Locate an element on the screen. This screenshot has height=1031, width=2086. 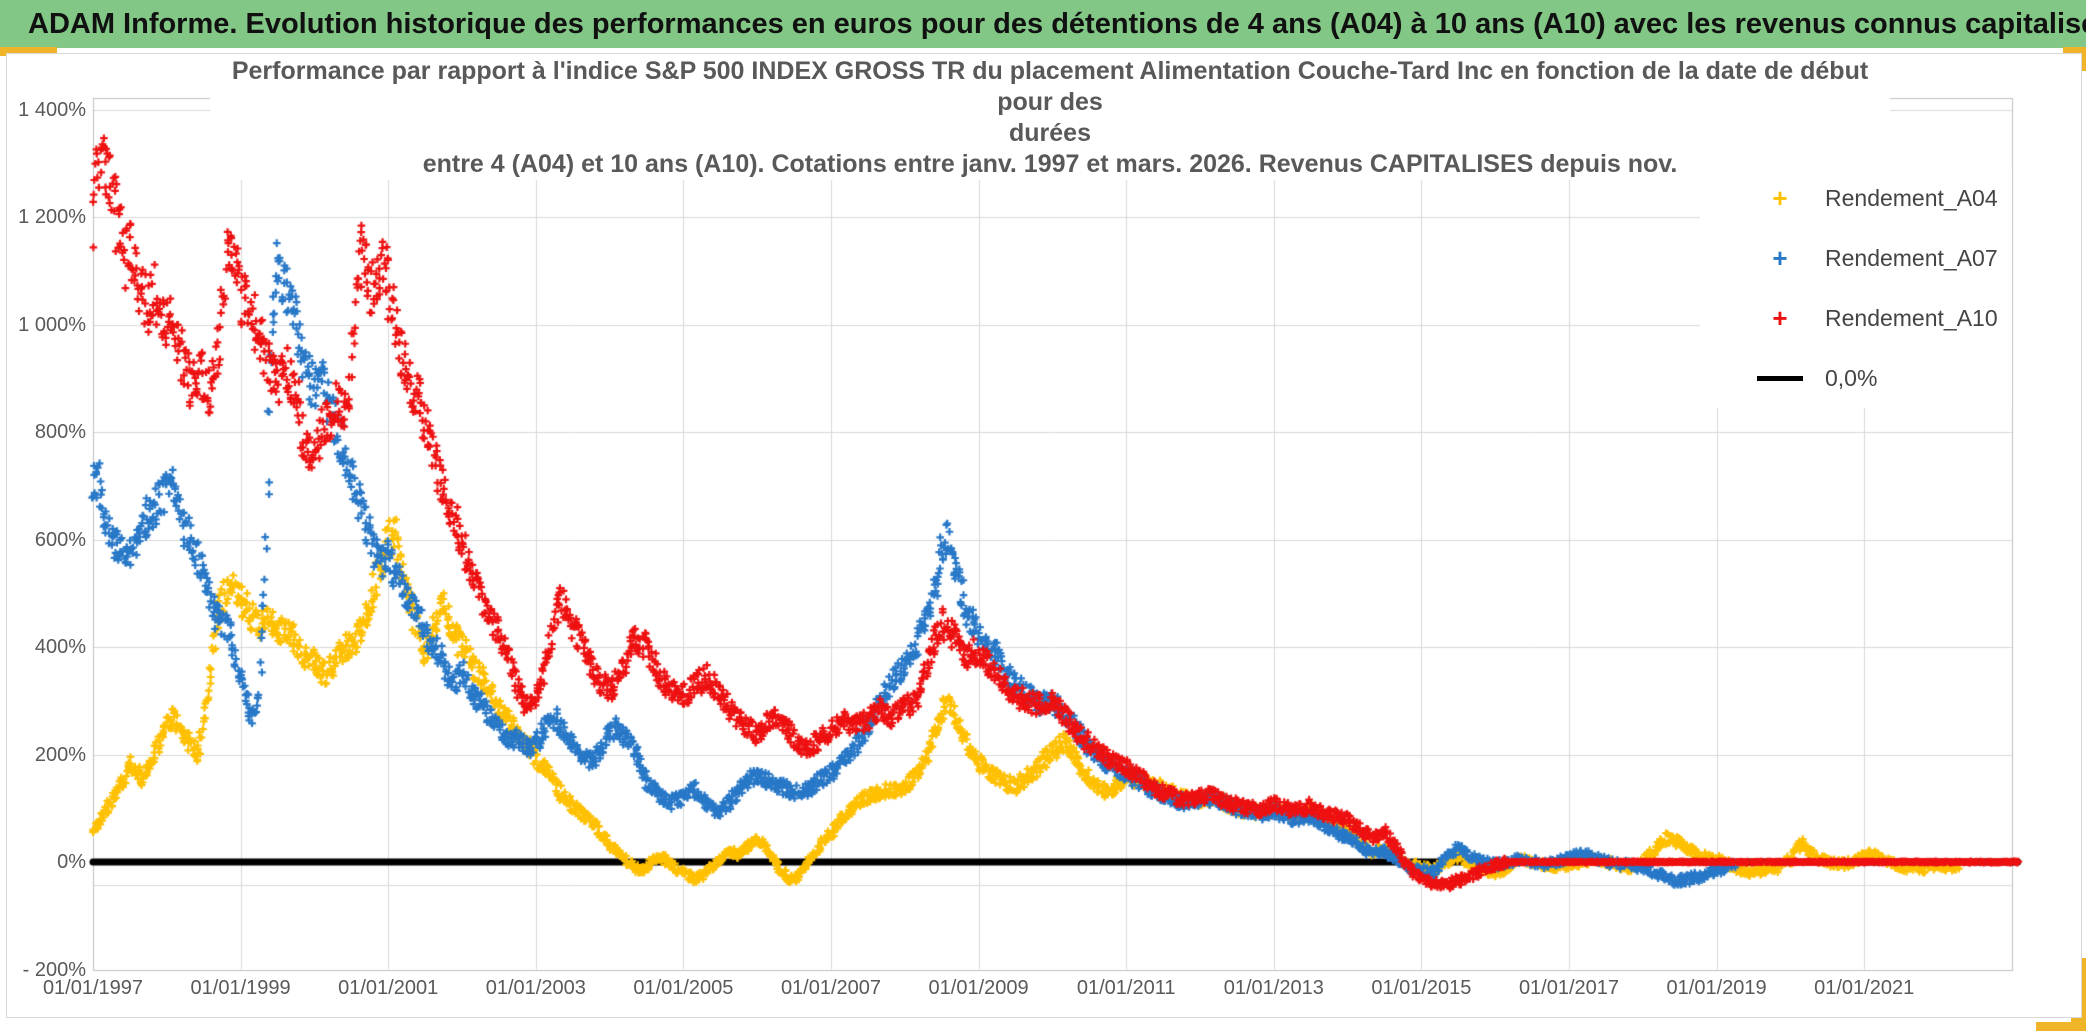
x-axis-label: 01/01/2015 is located at coordinates (1421, 988).